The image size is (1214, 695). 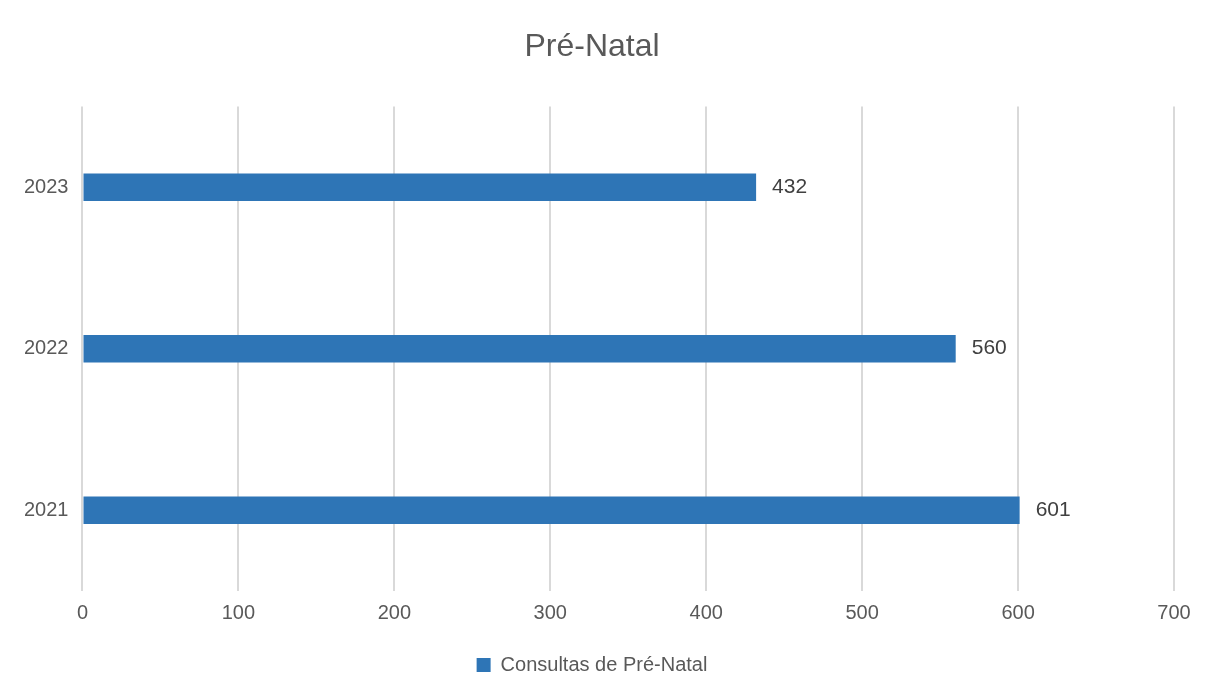 I want to click on y-tick-label: 2022, so click(x=46, y=347).